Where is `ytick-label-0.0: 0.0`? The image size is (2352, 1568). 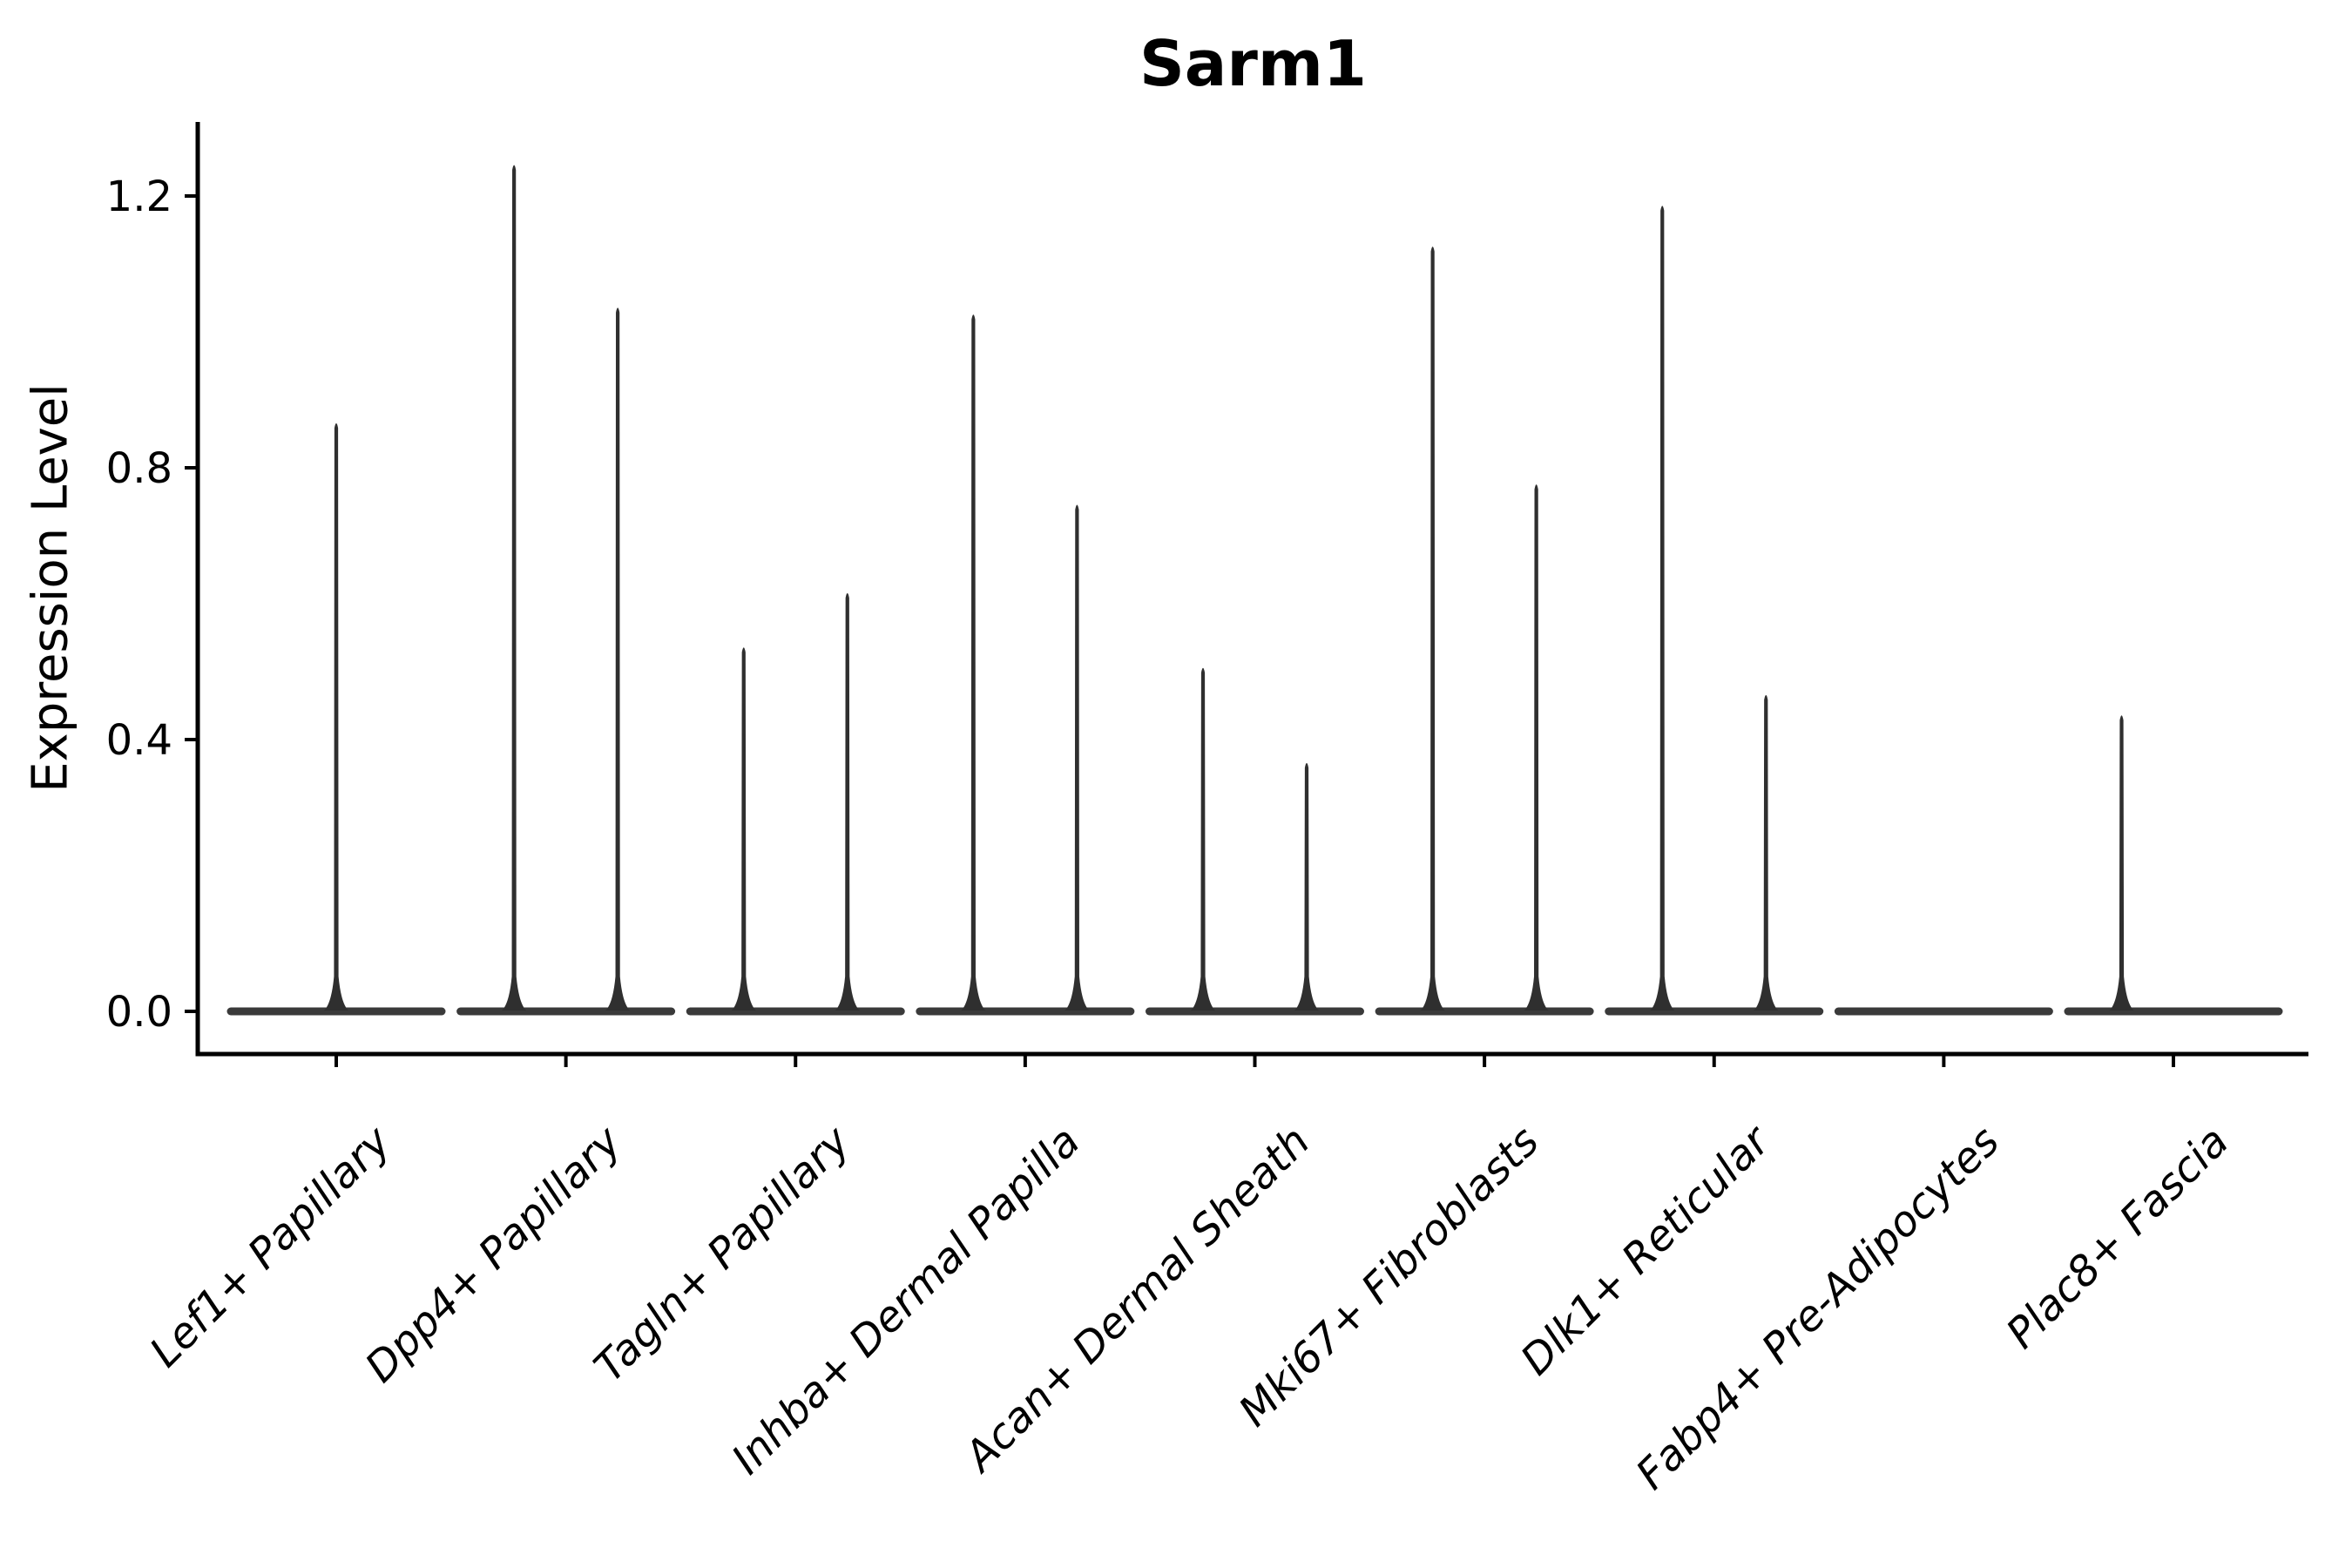 ytick-label-0.0: 0.0 is located at coordinates (138, 1013).